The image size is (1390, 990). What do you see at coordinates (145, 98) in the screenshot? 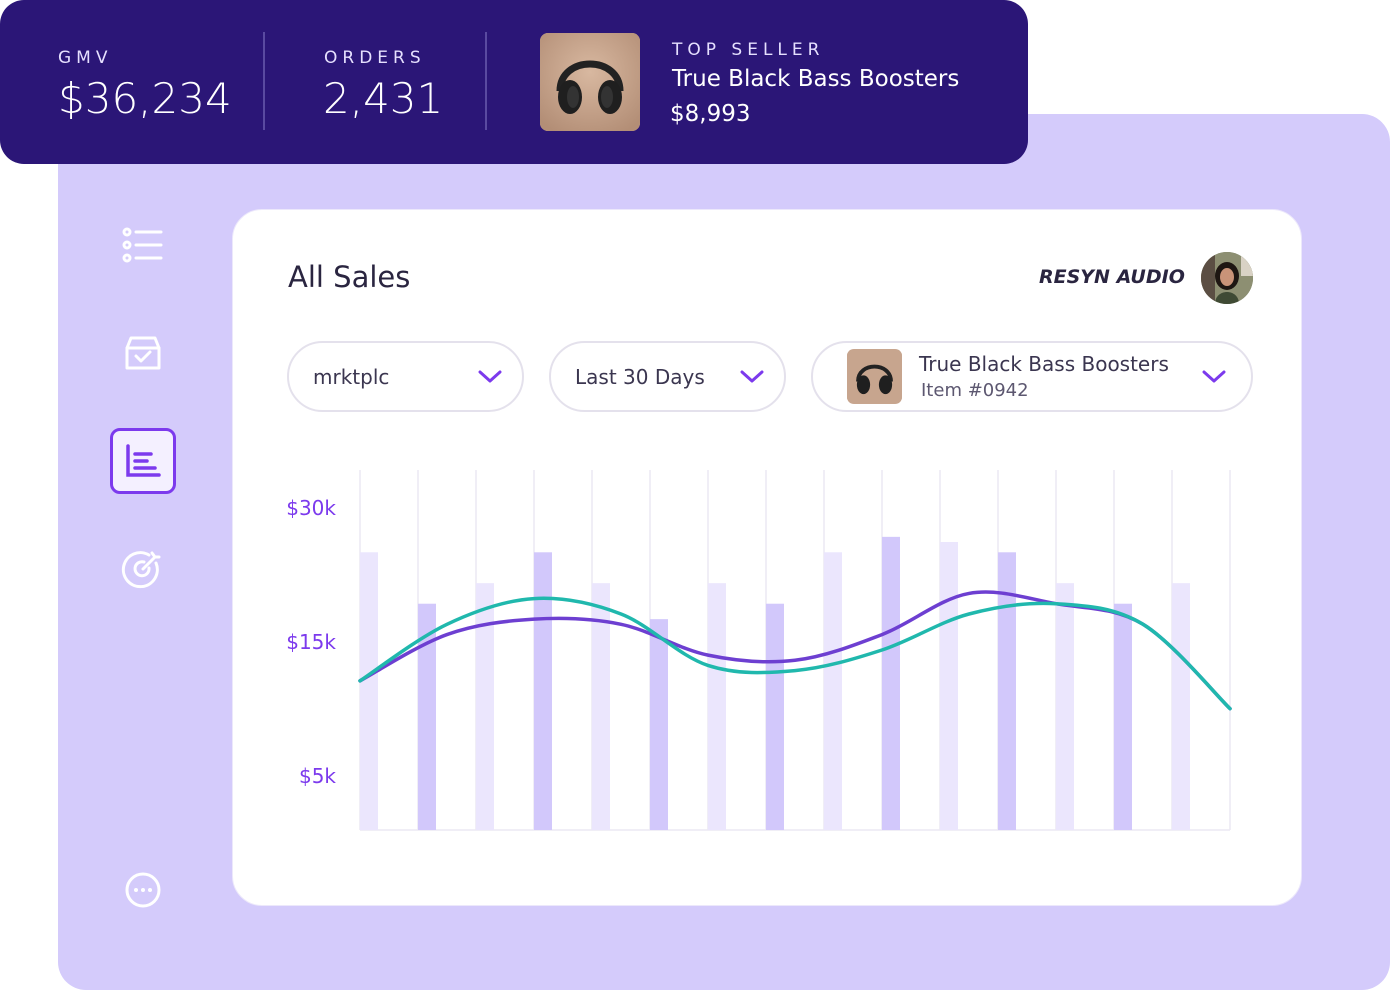
I see `stat-gmv-value: $36,234` at bounding box center [145, 98].